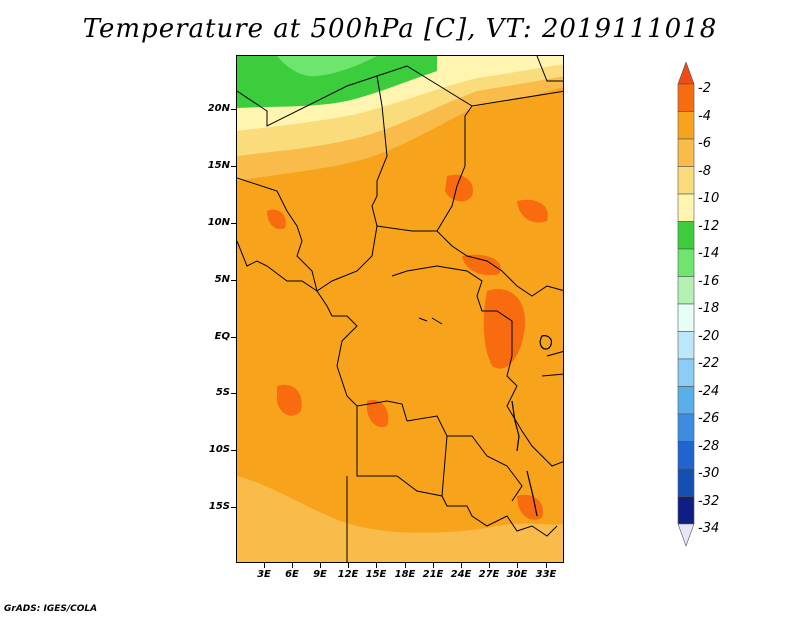  What do you see at coordinates (222, 336) in the screenshot?
I see `lat-label-eq: EQ` at bounding box center [222, 336].